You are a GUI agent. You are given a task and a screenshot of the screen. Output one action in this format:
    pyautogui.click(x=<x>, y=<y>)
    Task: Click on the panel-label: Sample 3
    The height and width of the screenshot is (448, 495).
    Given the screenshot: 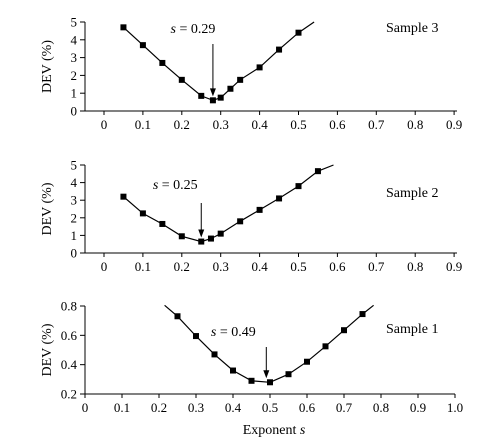 What is the action you would take?
    pyautogui.click(x=412, y=28)
    